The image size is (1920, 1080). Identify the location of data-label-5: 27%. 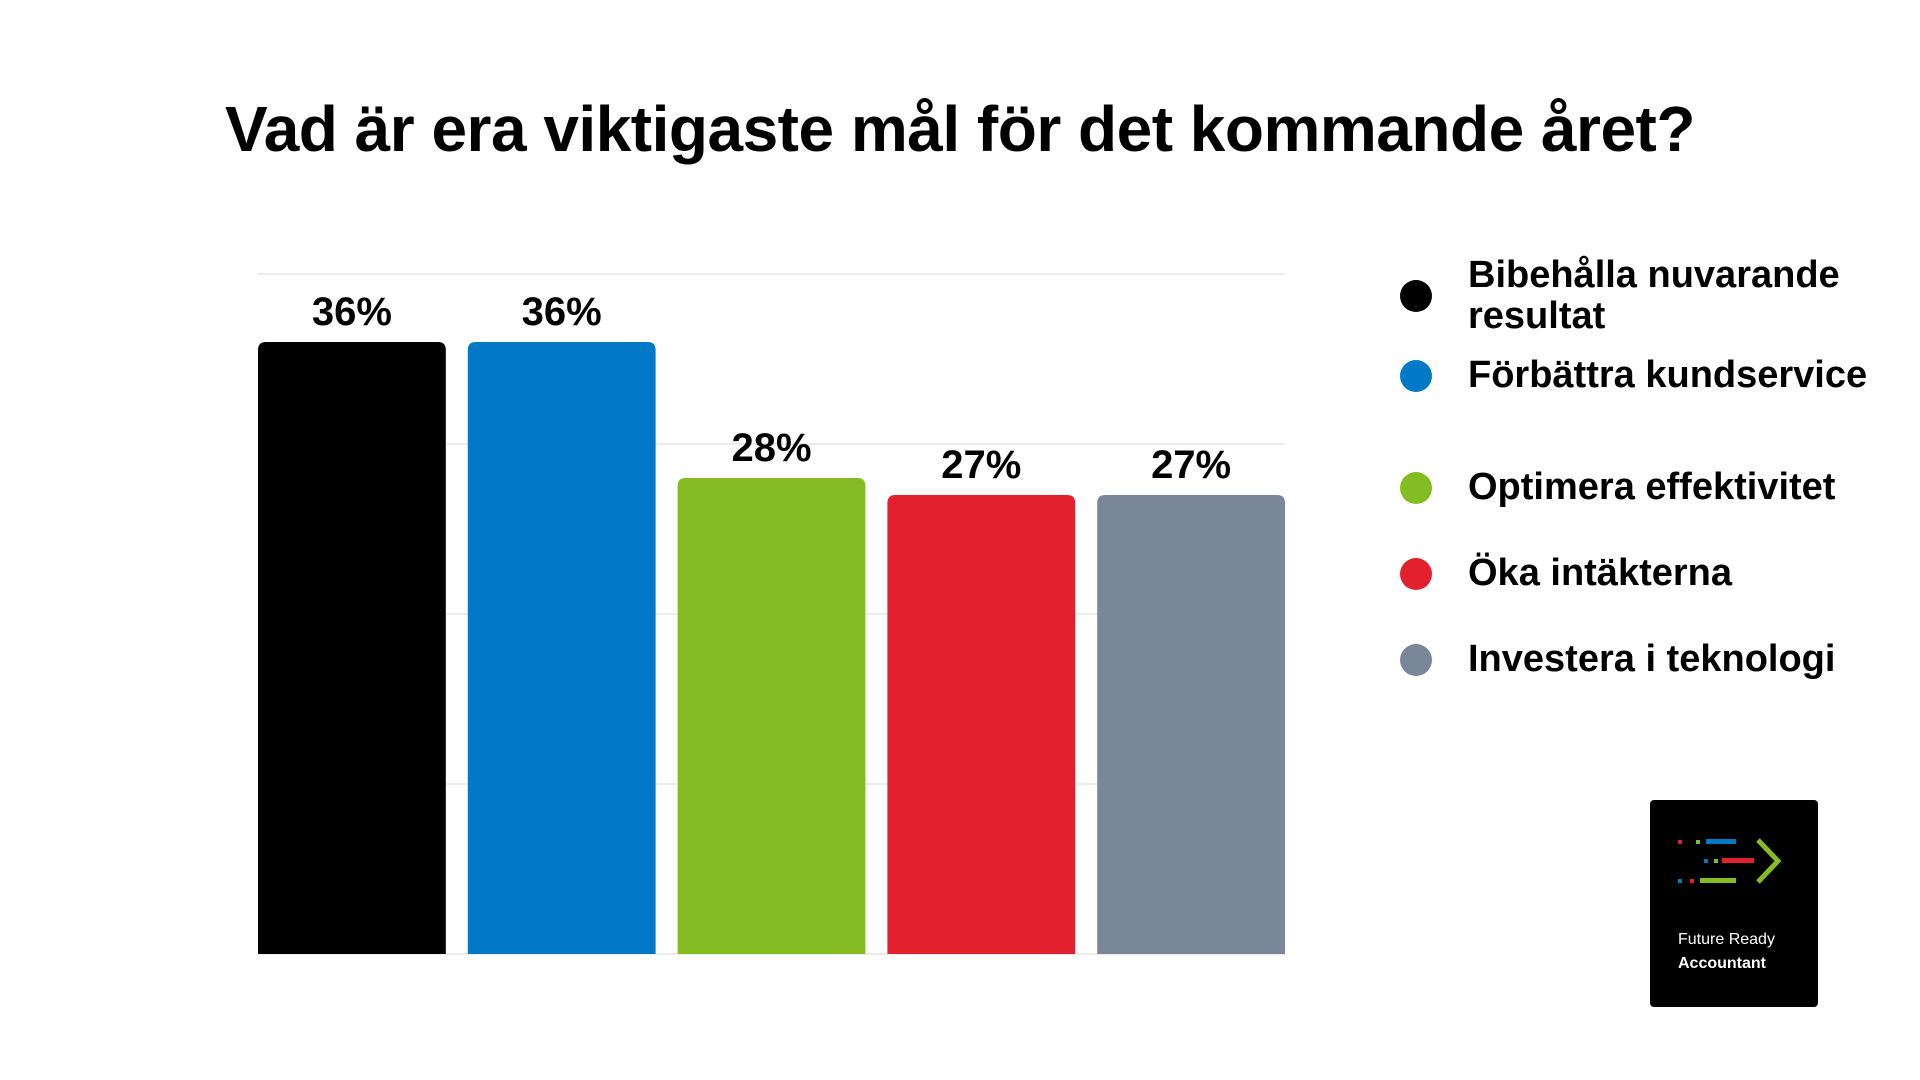
(1191, 465).